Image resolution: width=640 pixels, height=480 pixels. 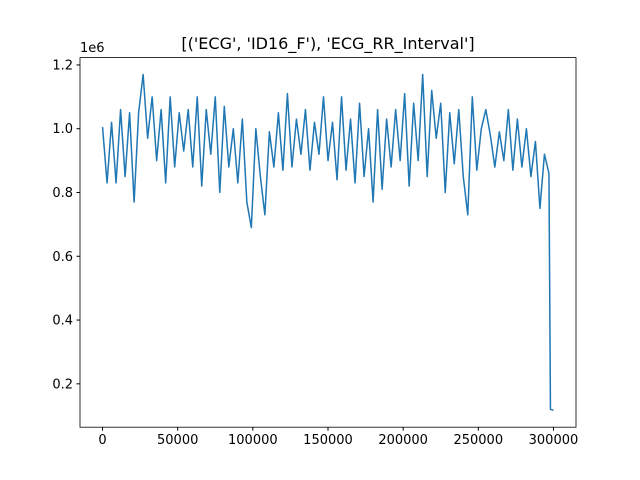 I want to click on y-offset-label: 1e6, so click(x=92, y=48).